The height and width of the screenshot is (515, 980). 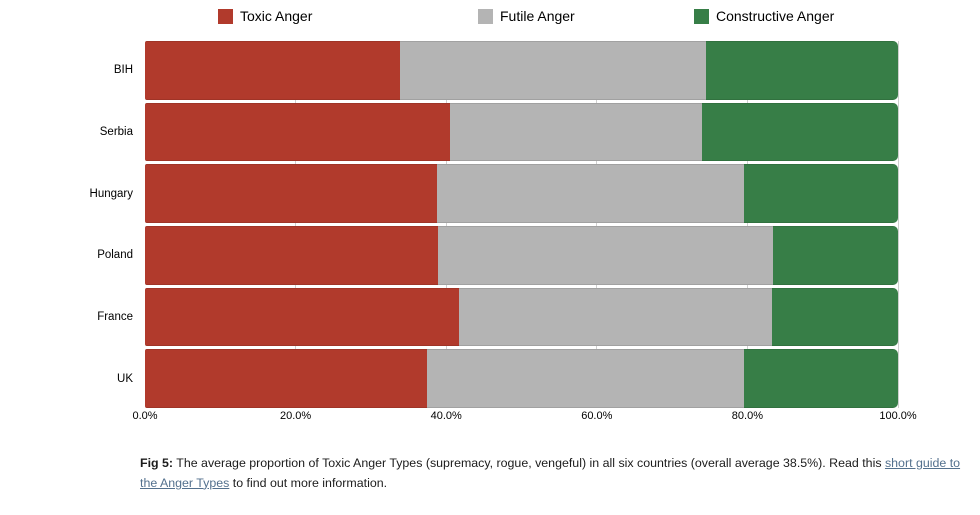 I want to click on category-label: Hungary, so click(x=111, y=193).